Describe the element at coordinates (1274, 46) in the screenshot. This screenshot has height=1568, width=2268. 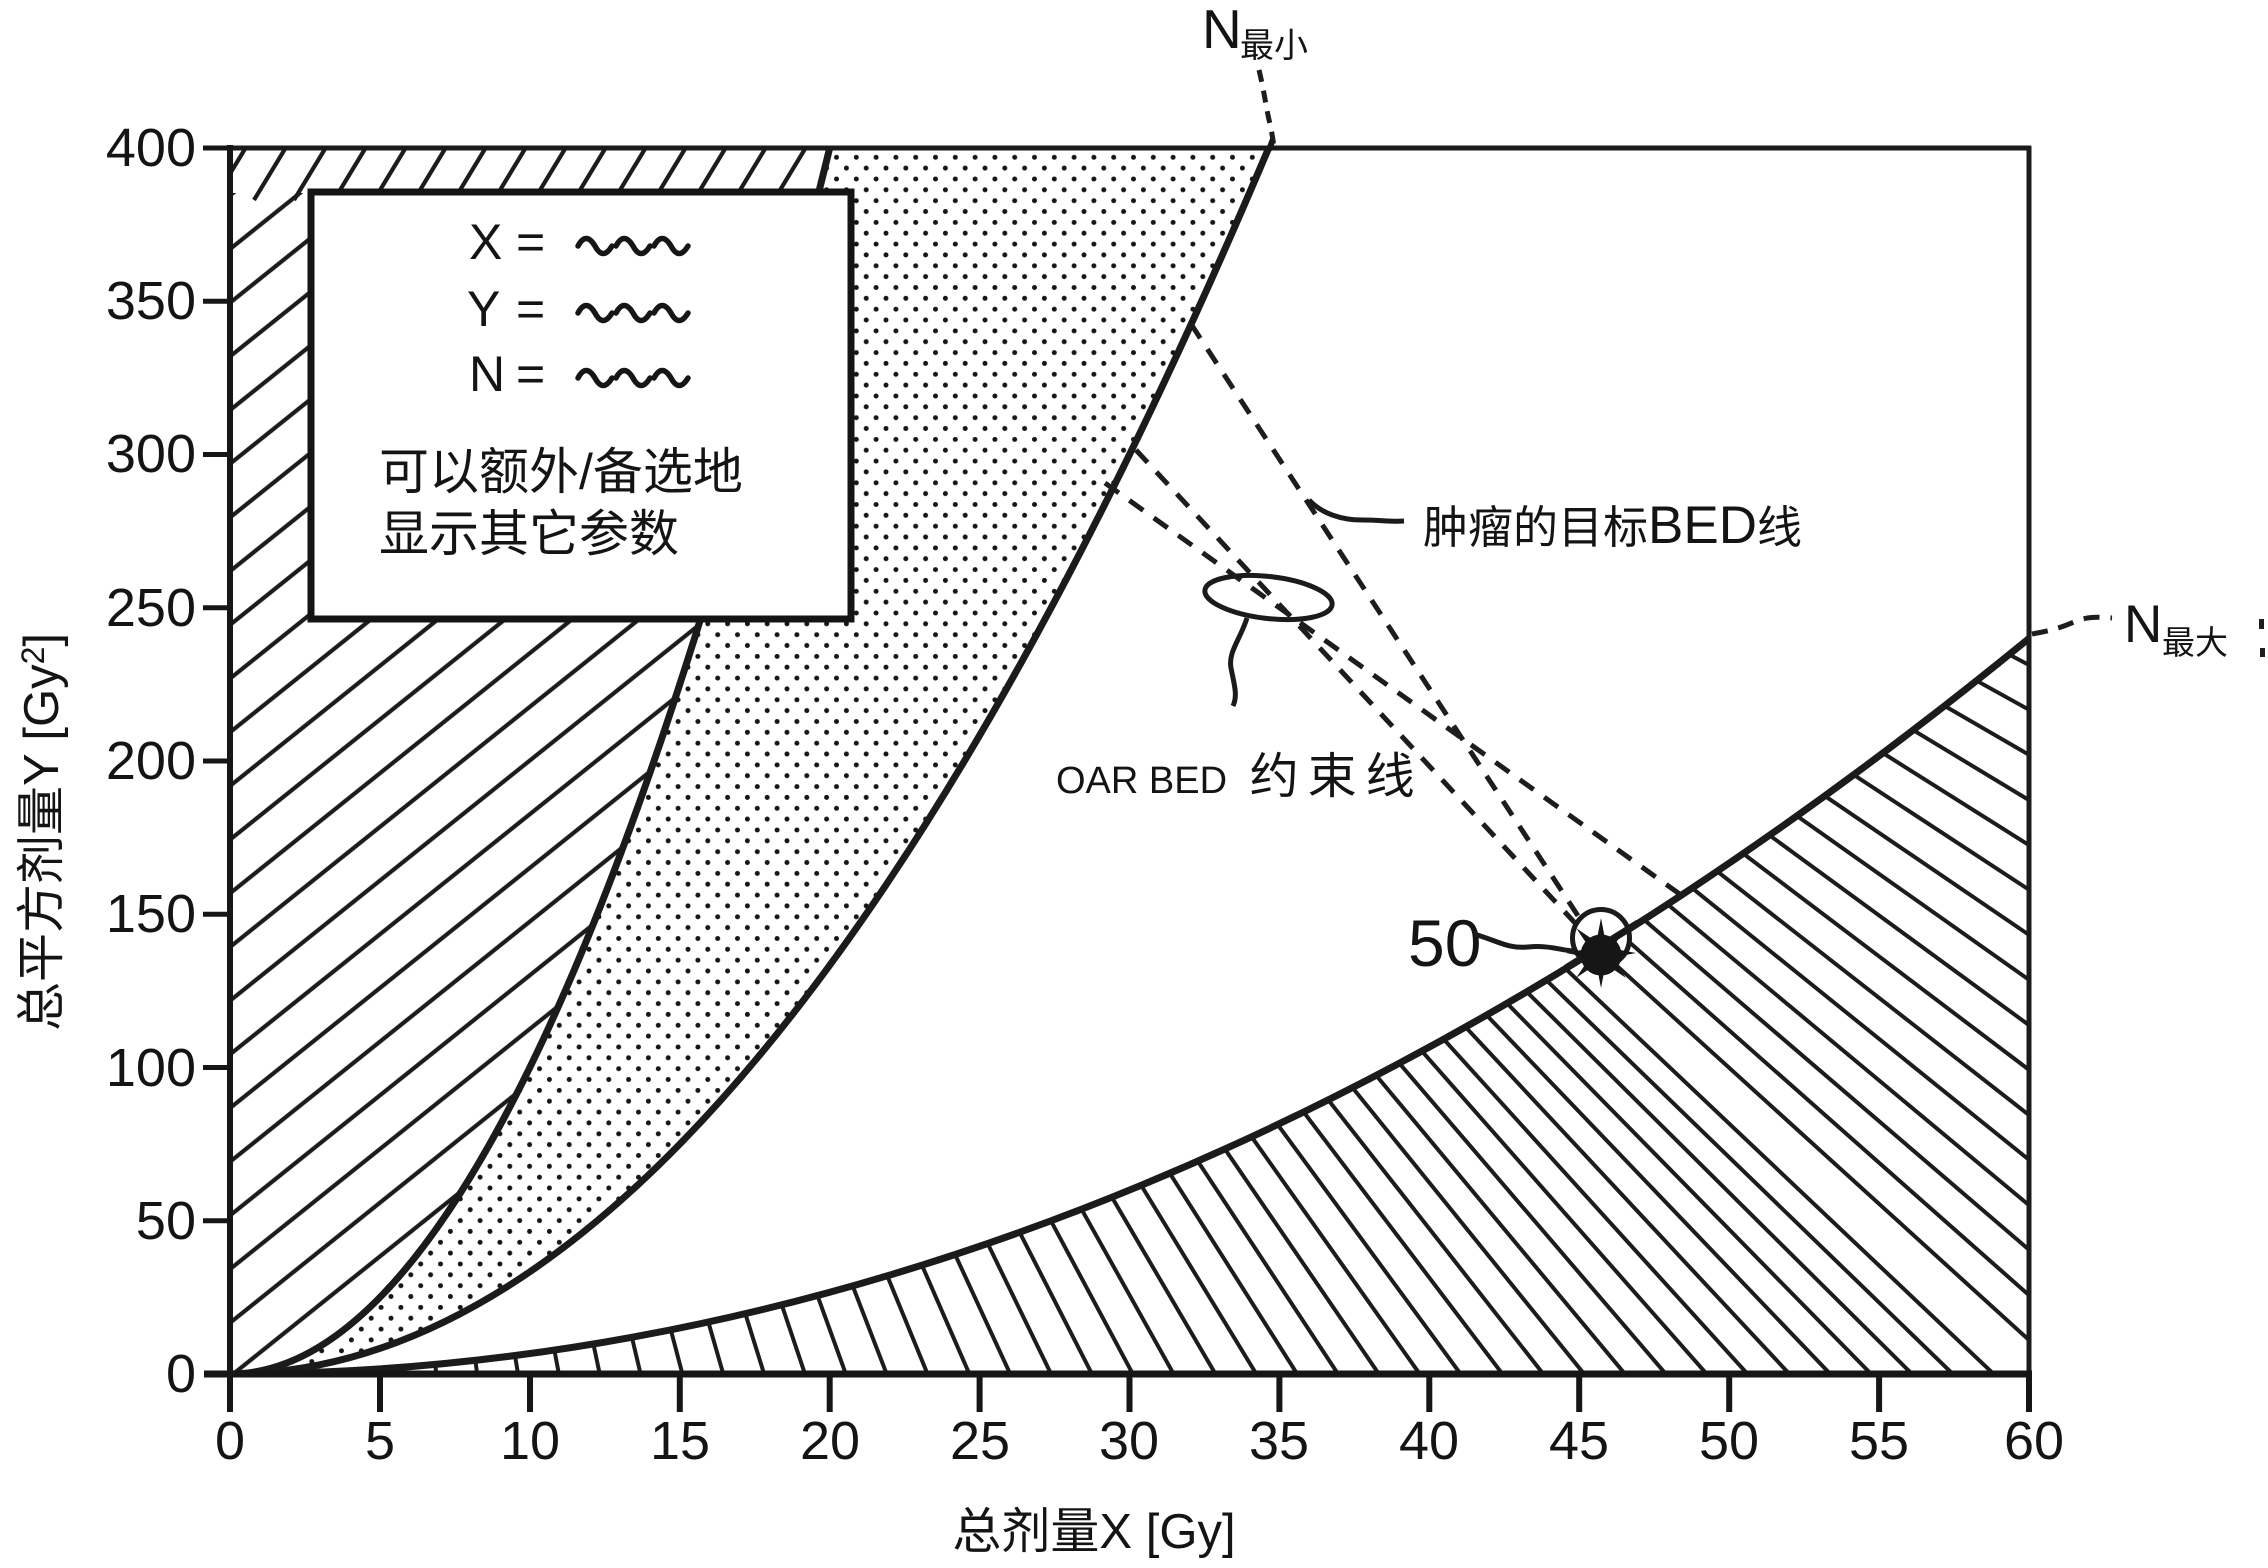
I see `svg-text: 最小` at that location.